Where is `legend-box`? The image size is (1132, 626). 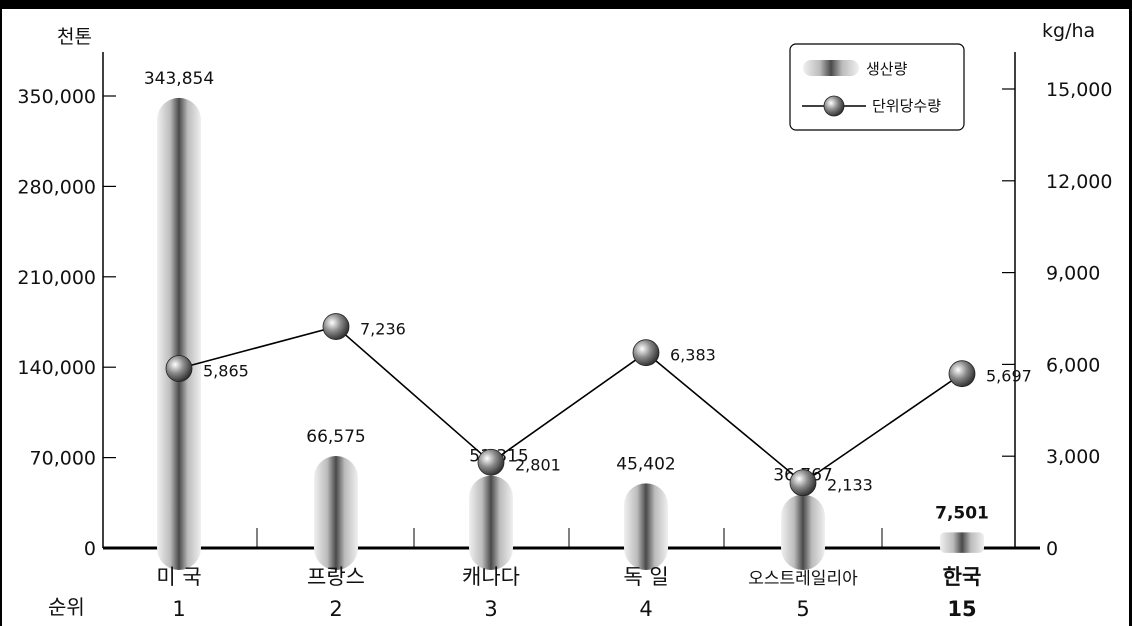 legend-box is located at coordinates (877, 87).